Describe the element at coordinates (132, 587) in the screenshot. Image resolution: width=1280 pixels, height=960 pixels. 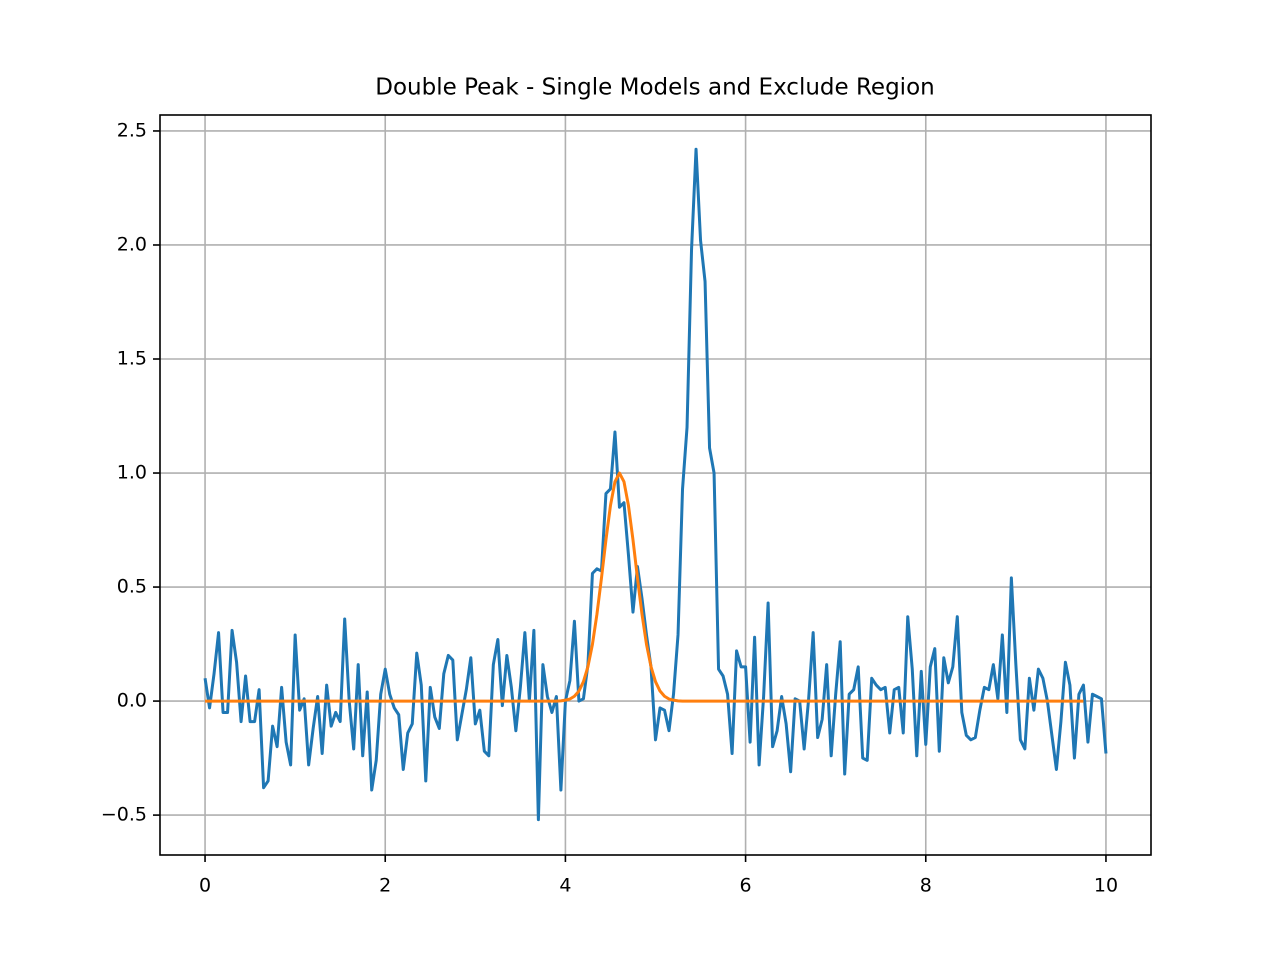
I see `y-tick-label: 0.5` at that location.